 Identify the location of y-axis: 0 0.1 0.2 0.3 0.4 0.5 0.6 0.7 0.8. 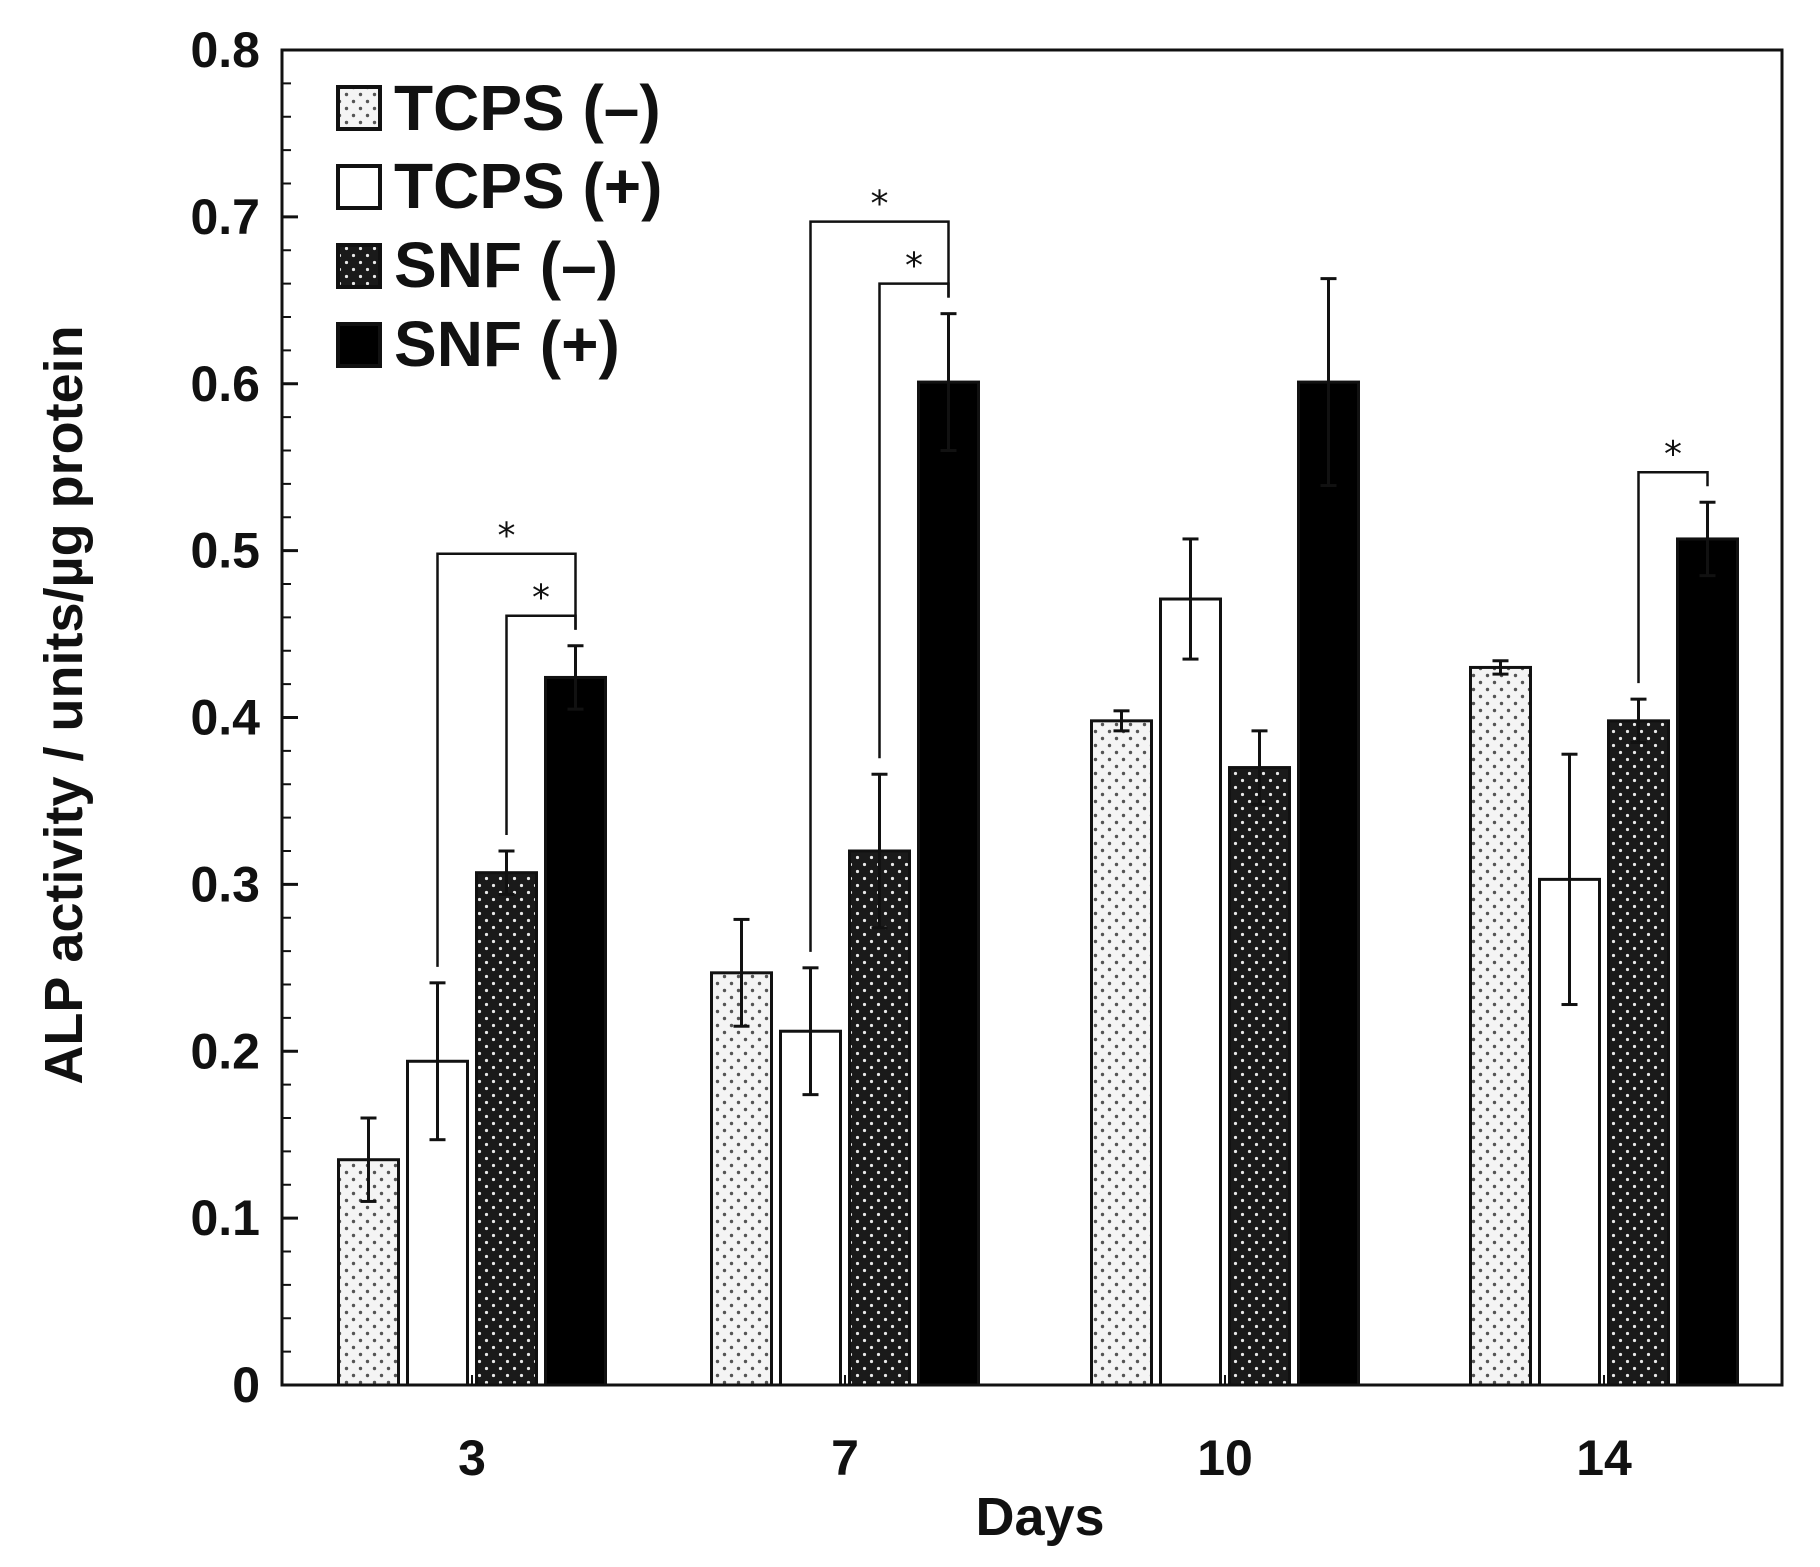
(244, 717).